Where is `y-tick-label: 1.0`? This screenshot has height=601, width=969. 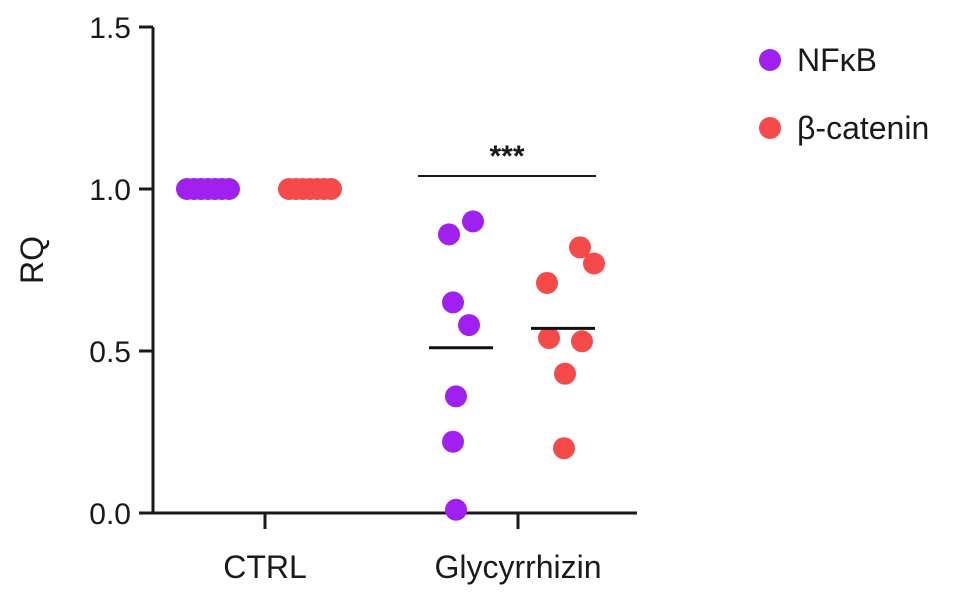 y-tick-label: 1.0 is located at coordinates (110, 190).